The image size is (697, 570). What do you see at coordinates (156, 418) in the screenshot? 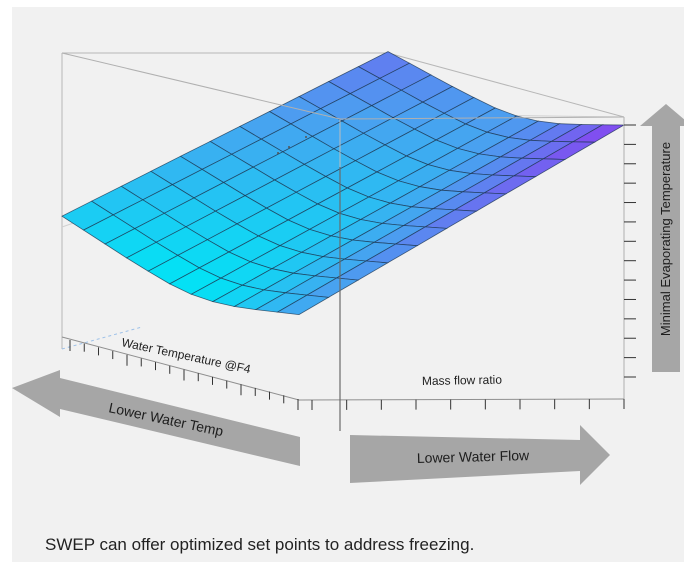
I see `lower-water-temp-arrow: Lower Water Temp` at bounding box center [156, 418].